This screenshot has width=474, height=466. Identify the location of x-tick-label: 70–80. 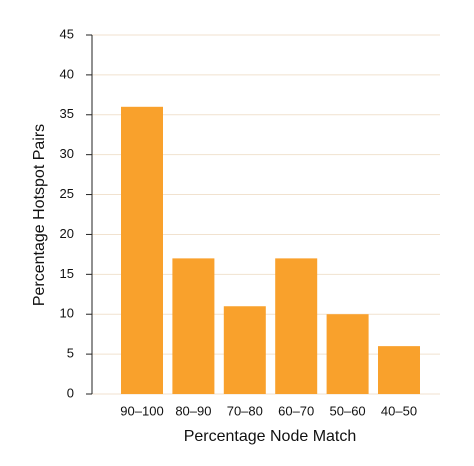
(245, 410).